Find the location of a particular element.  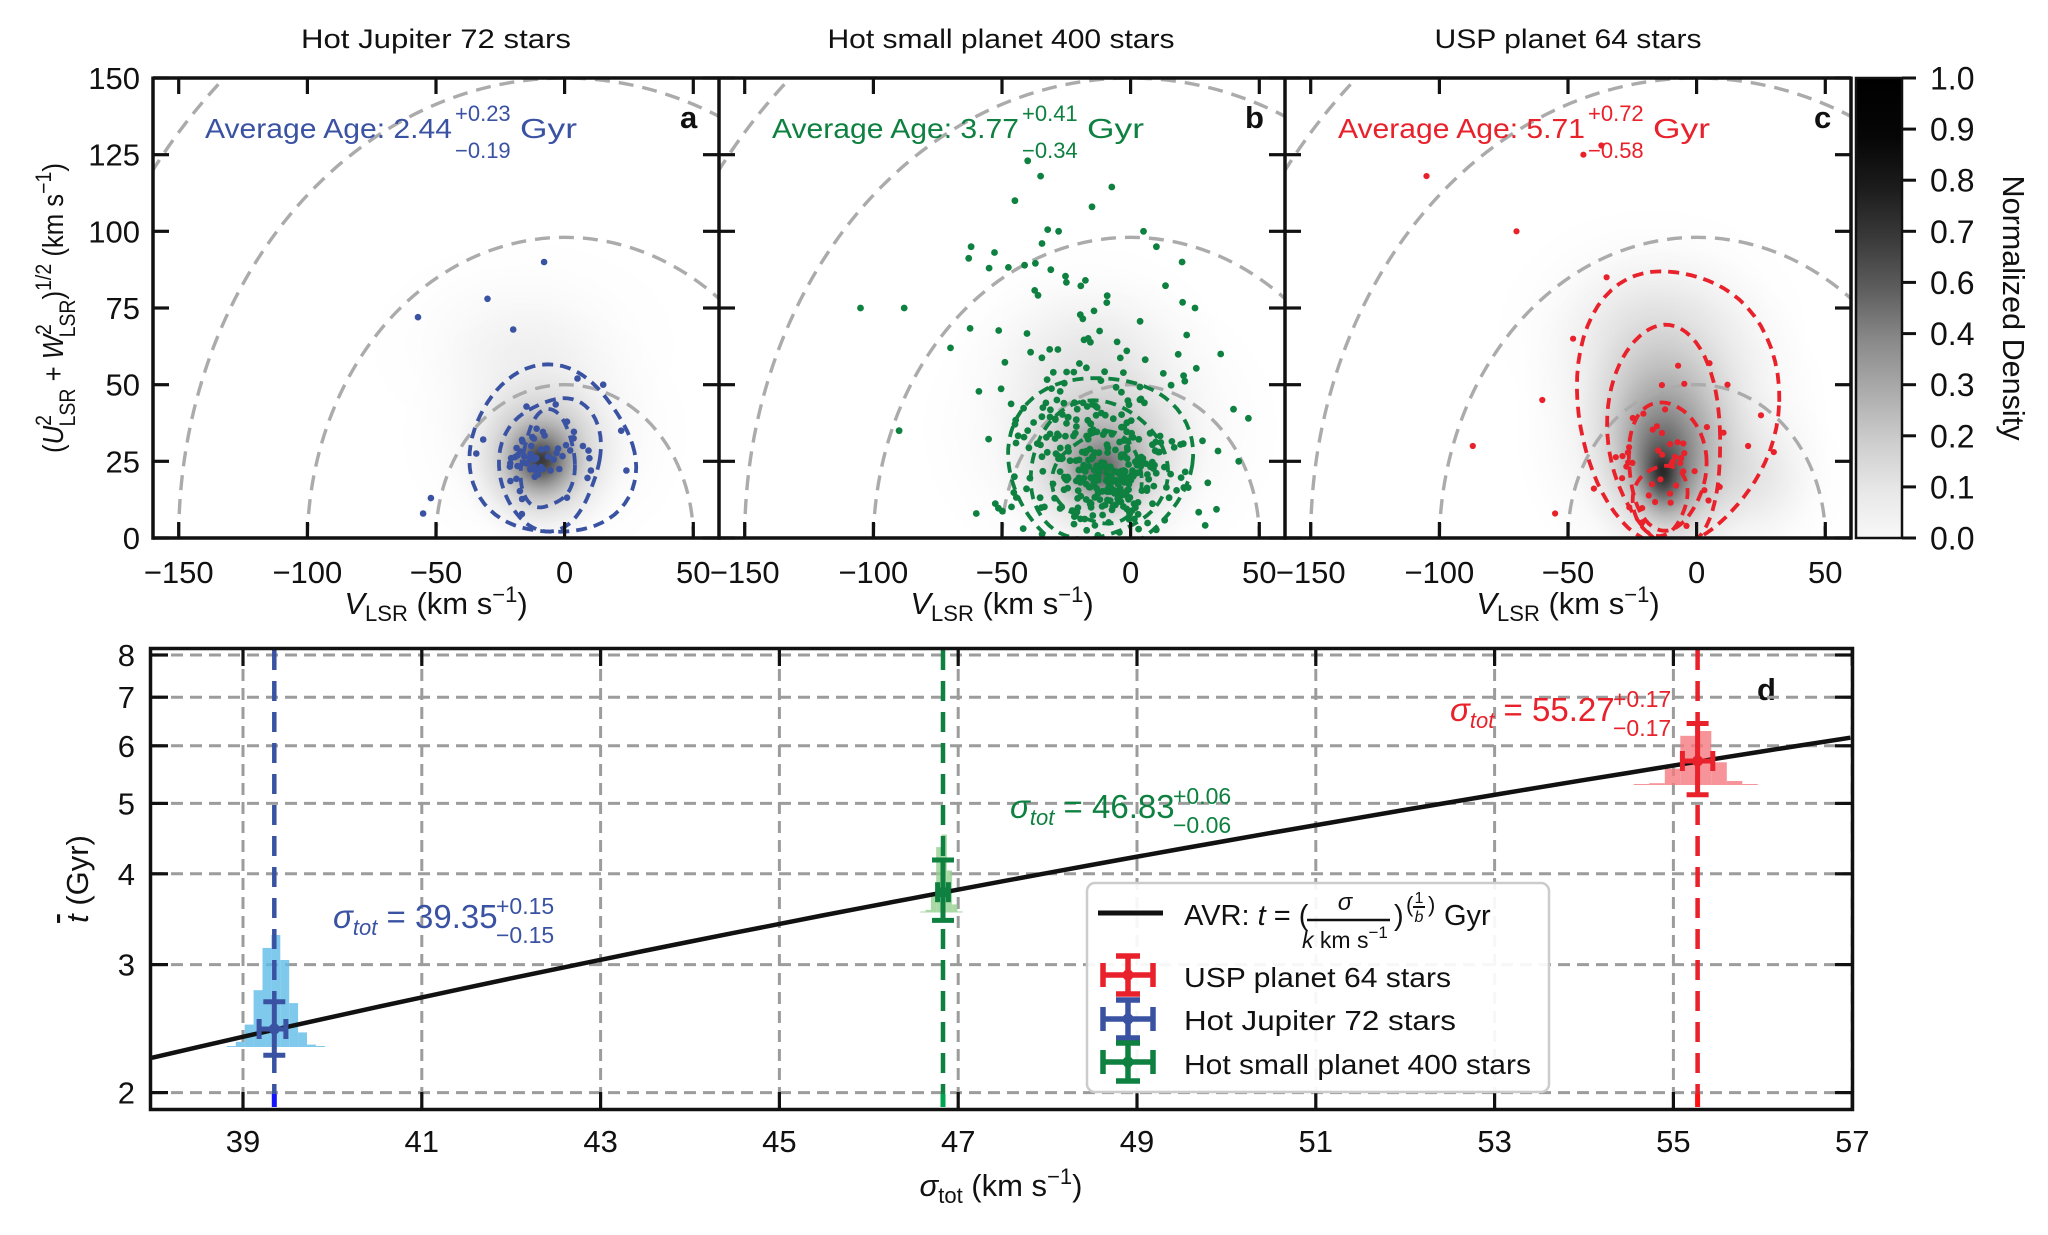

svg-text: 0.0 is located at coordinates (1952, 539).